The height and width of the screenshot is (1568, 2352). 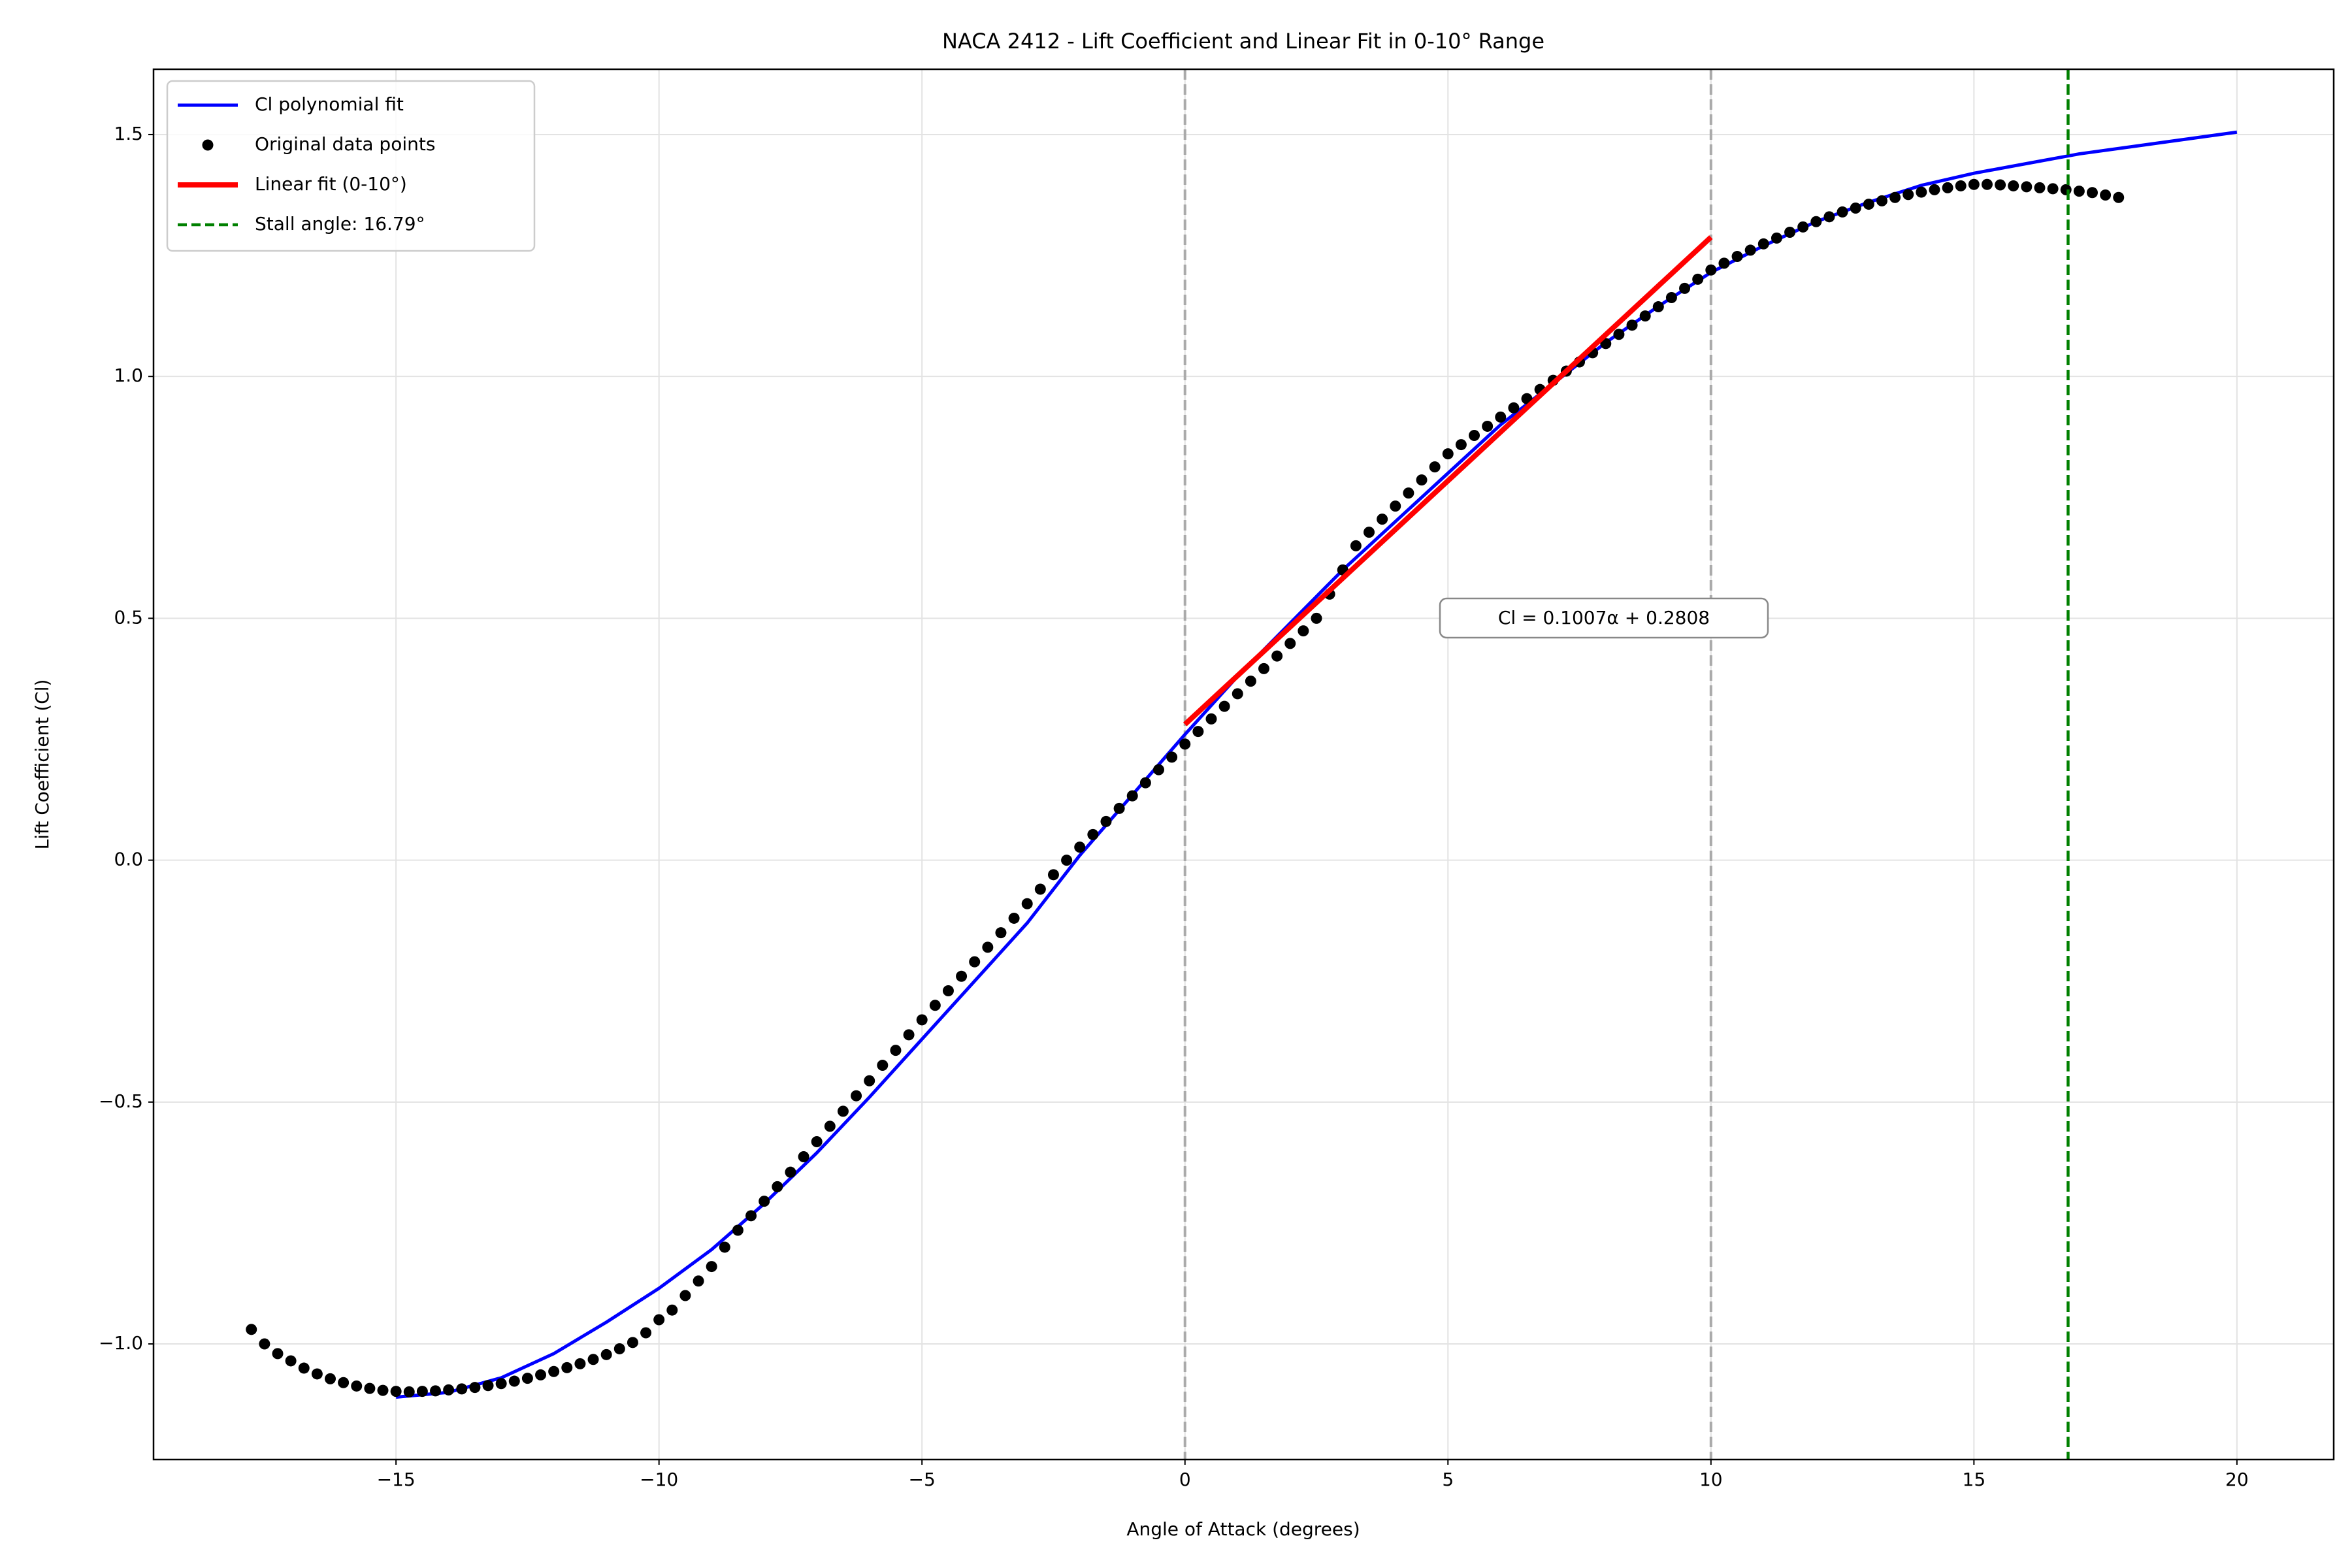 What do you see at coordinates (121, 1343) in the screenshot?
I see `y-tick-label: −1.0` at bounding box center [121, 1343].